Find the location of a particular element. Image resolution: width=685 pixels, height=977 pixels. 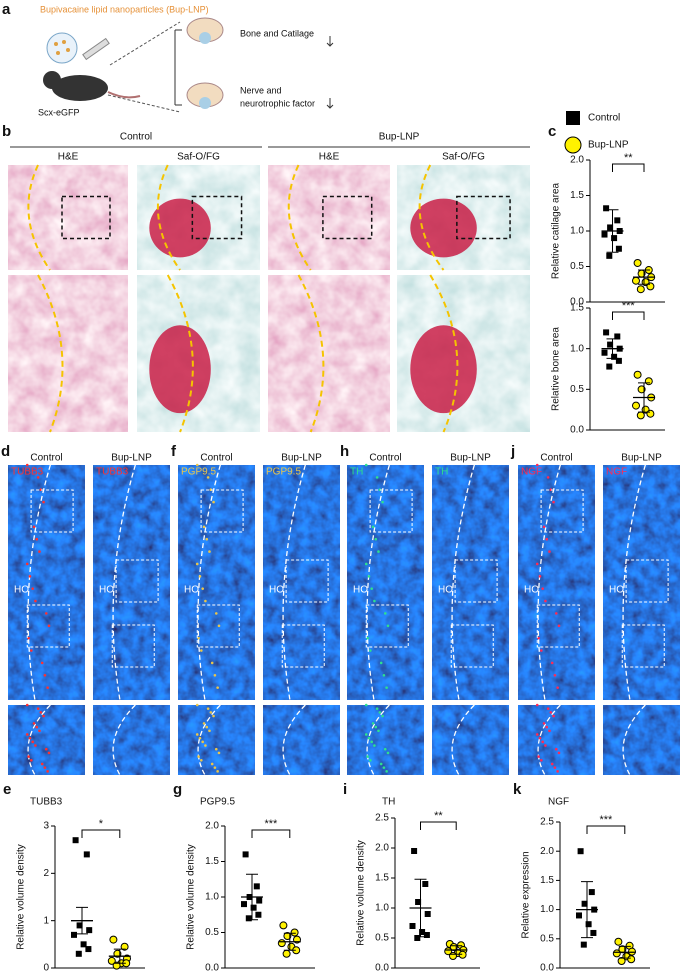

y-axis-label: Relative expression is located at coordinates (526, 894).